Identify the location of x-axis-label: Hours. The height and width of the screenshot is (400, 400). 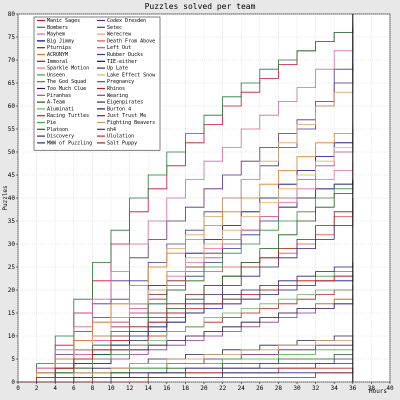
(378, 391).